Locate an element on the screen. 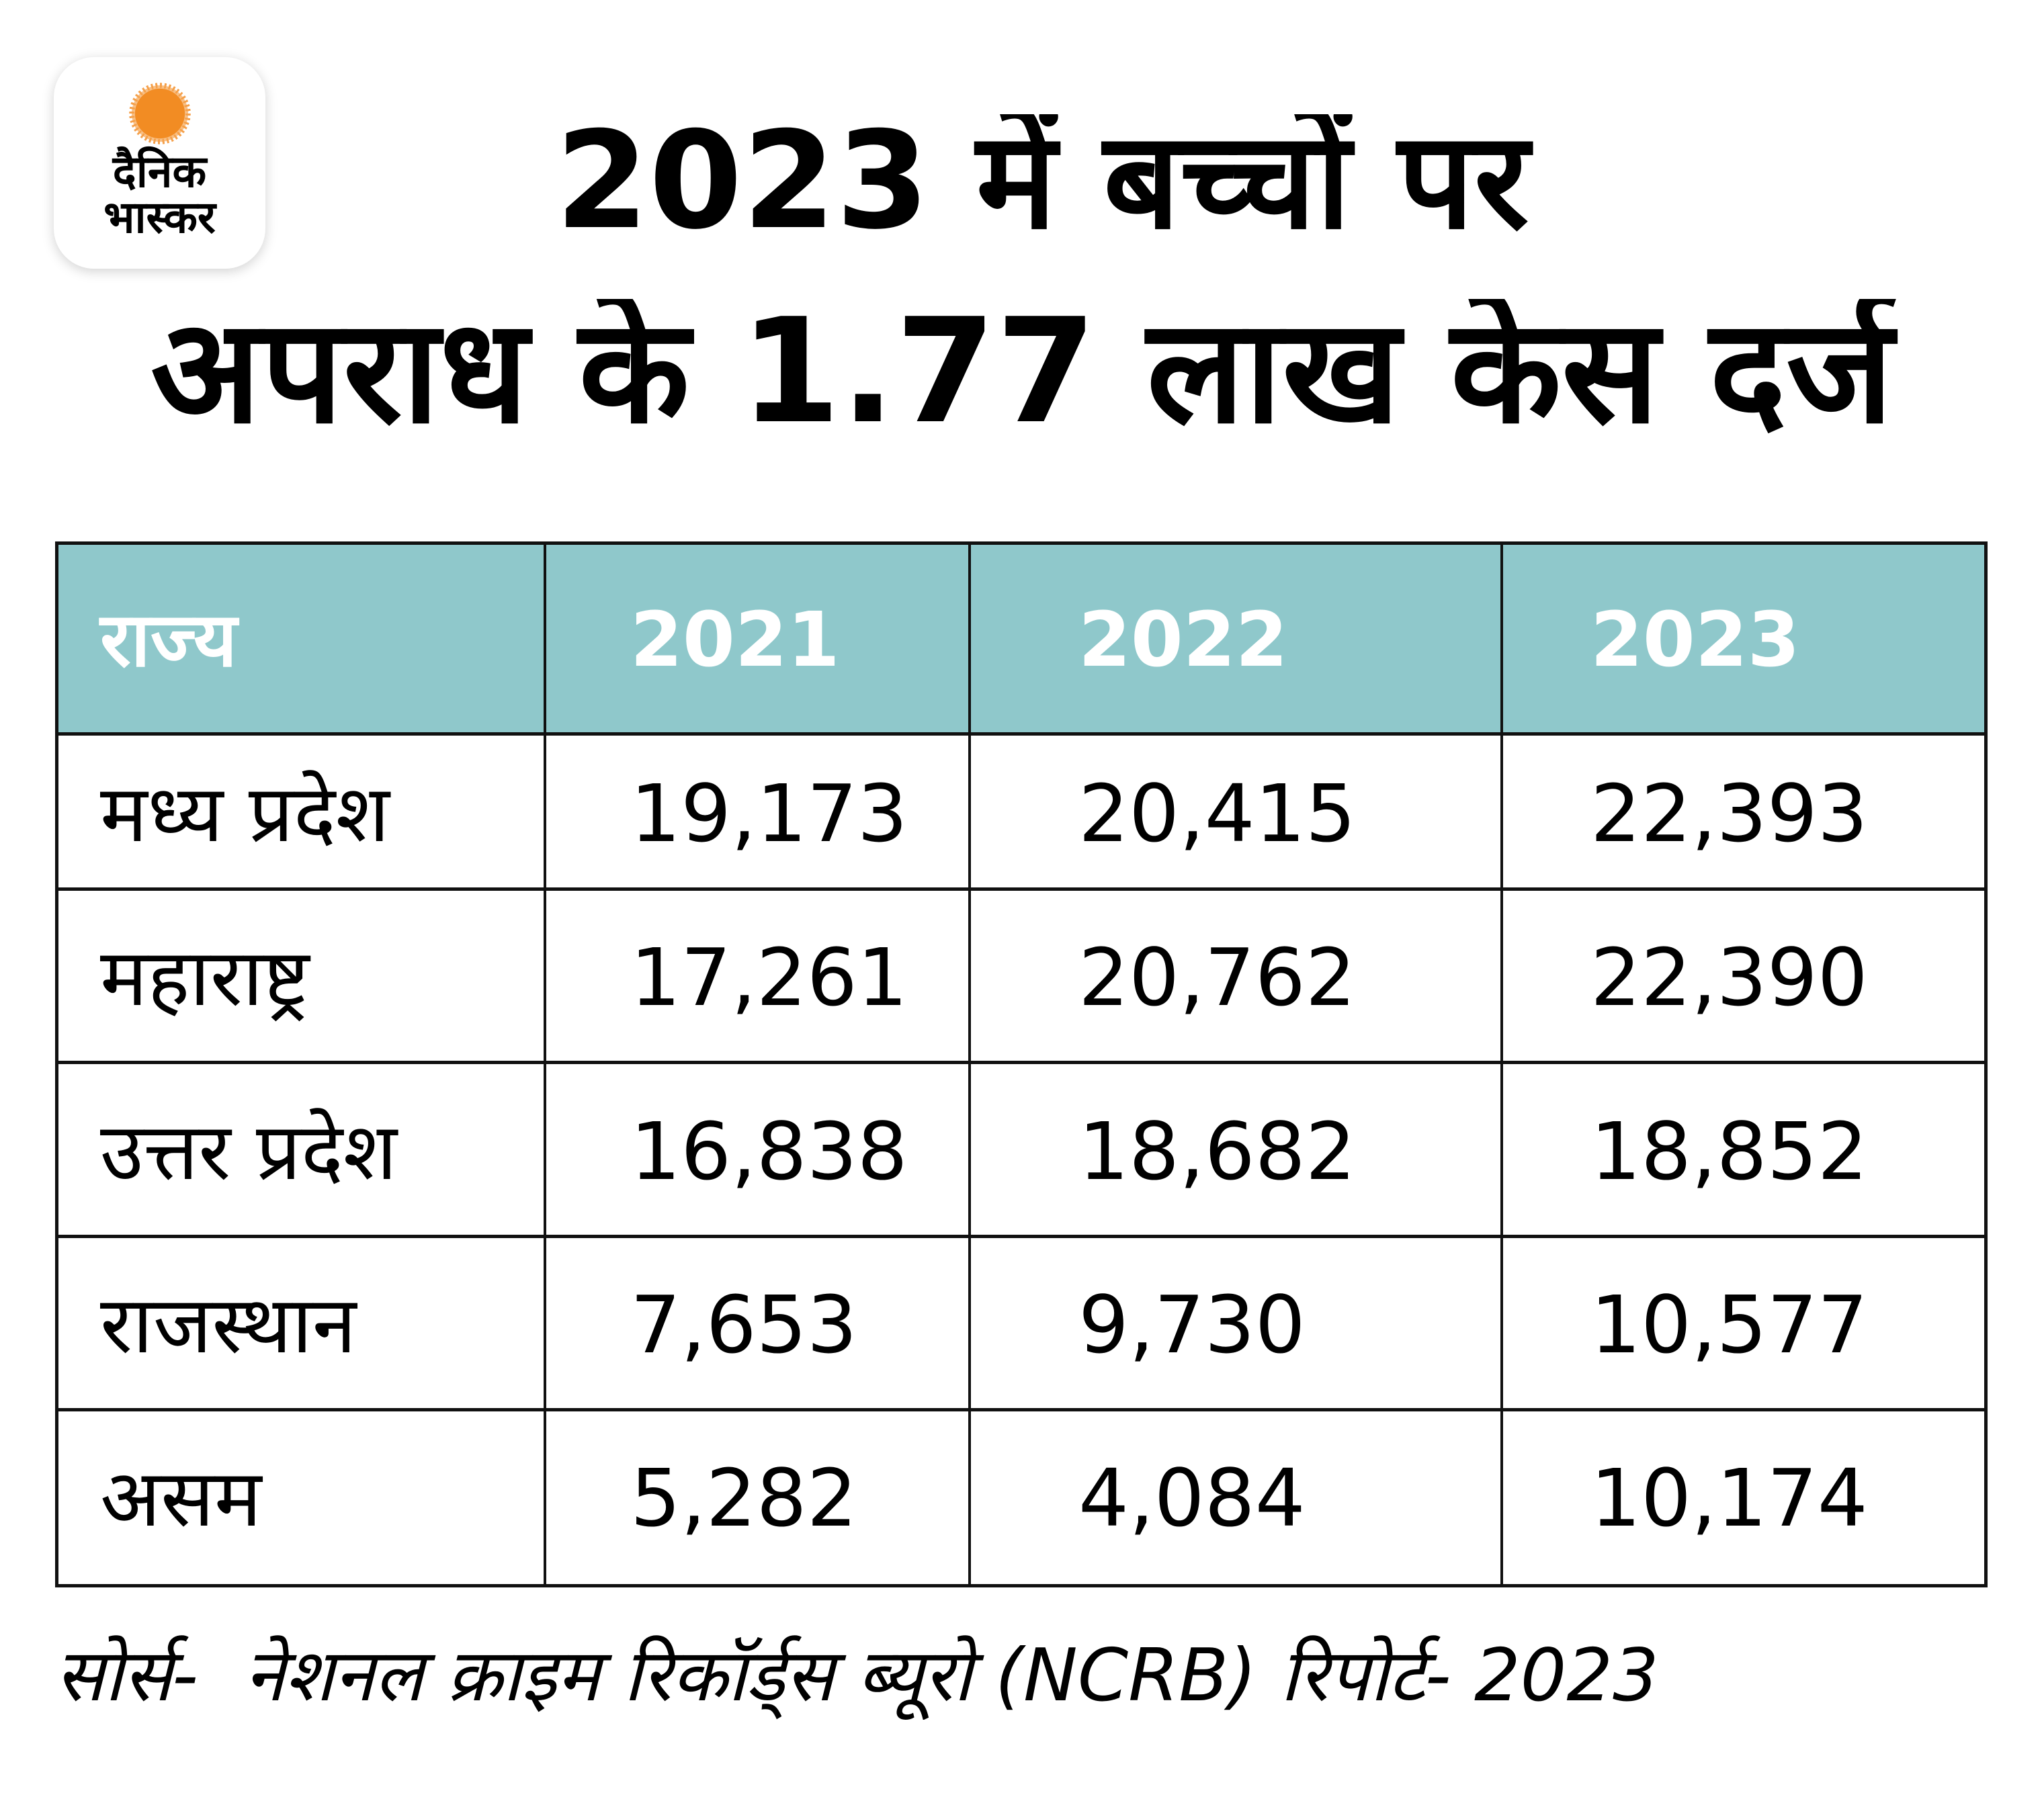  state-cell: असम is located at coordinates (181, 1497).